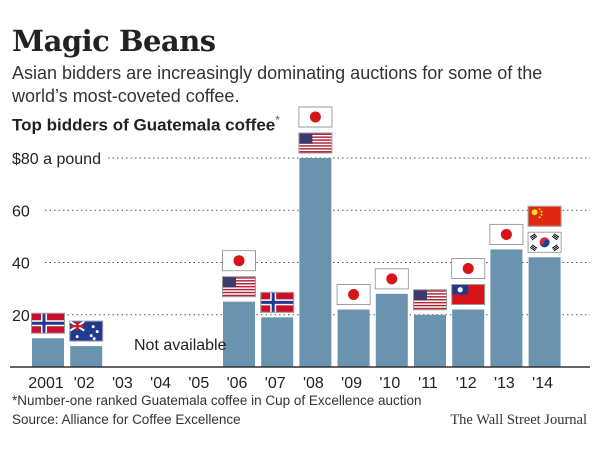  What do you see at coordinates (504, 383) in the screenshot?
I see `x-tick-label: '13` at bounding box center [504, 383].